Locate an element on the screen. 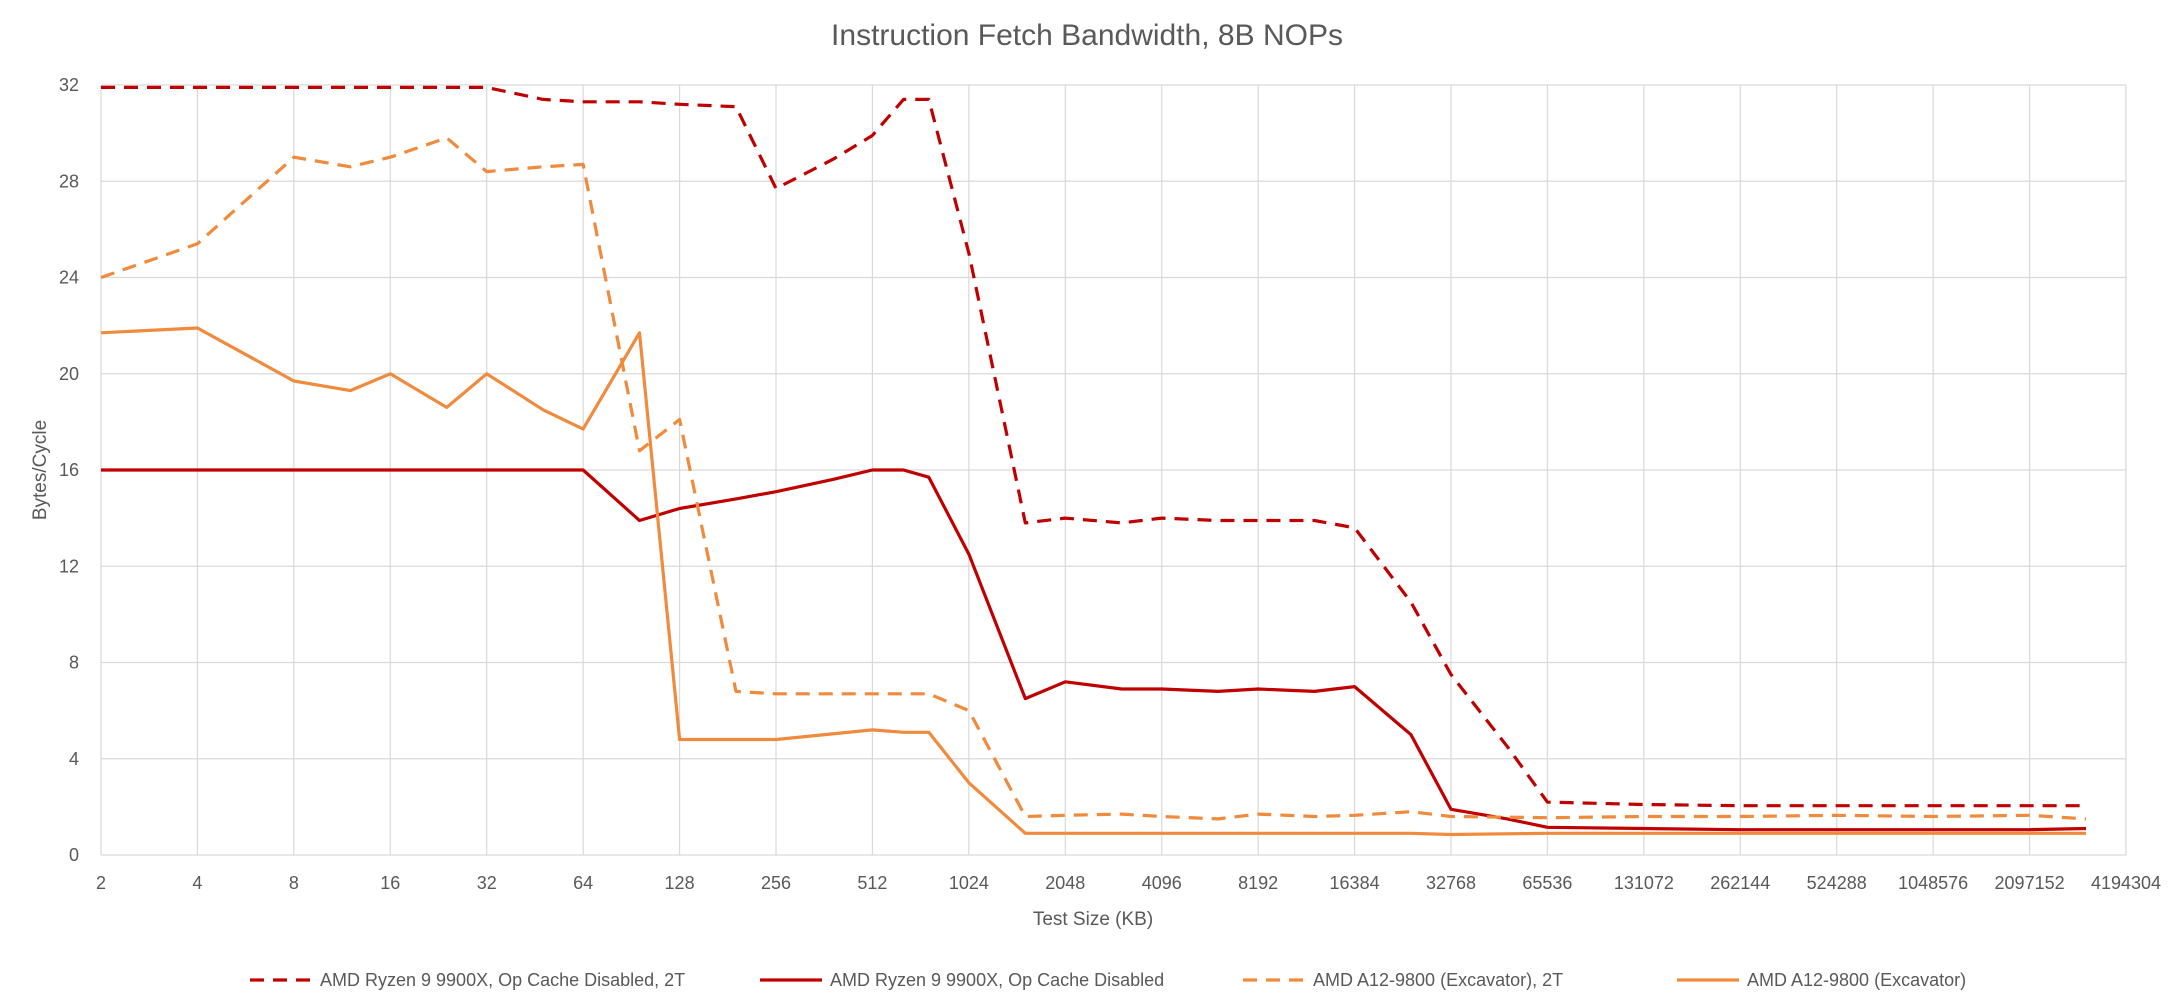  x-tick-label: 16384 is located at coordinates (1355, 883).